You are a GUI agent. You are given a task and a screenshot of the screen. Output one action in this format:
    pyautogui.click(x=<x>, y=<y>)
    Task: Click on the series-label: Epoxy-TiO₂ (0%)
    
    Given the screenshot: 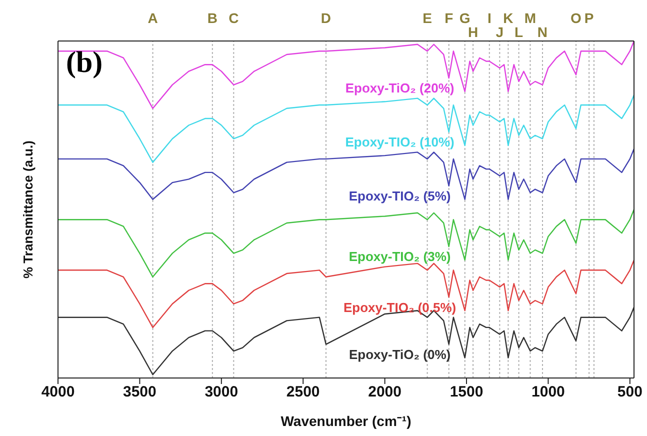 What is the action you would take?
    pyautogui.click(x=400, y=354)
    